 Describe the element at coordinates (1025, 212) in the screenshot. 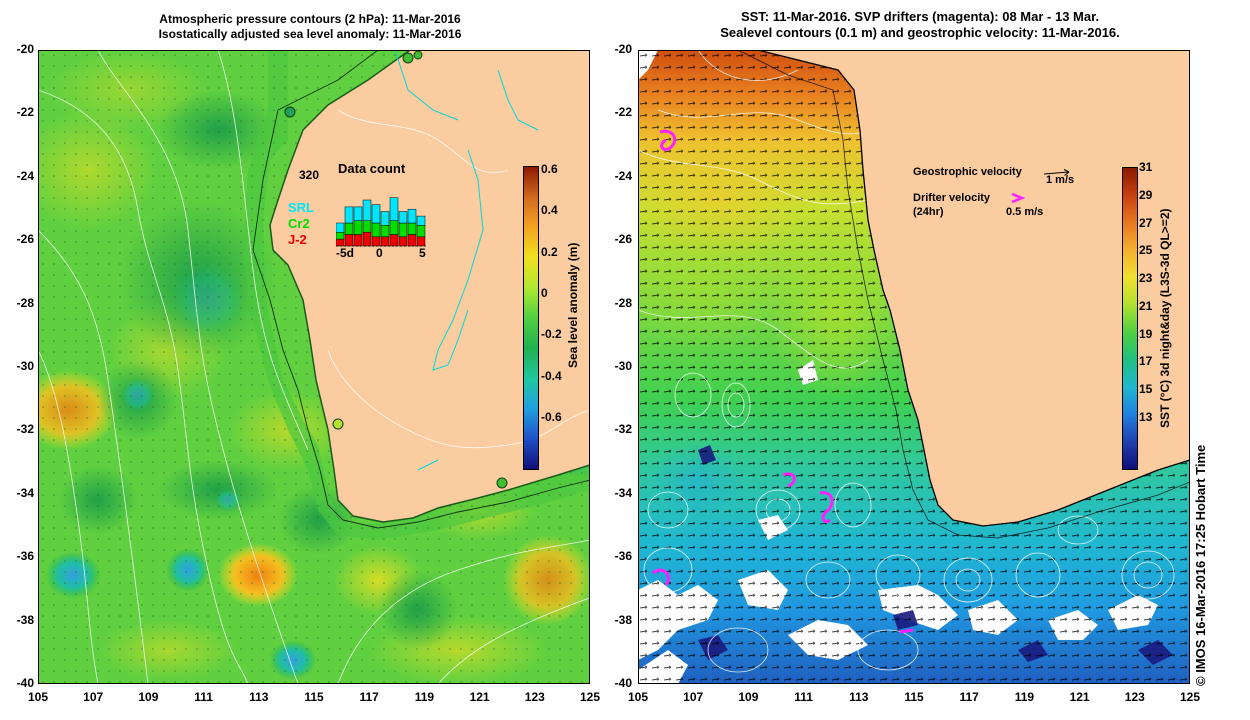

I see `legend-drifter-scale: 0.5 m/s` at that location.